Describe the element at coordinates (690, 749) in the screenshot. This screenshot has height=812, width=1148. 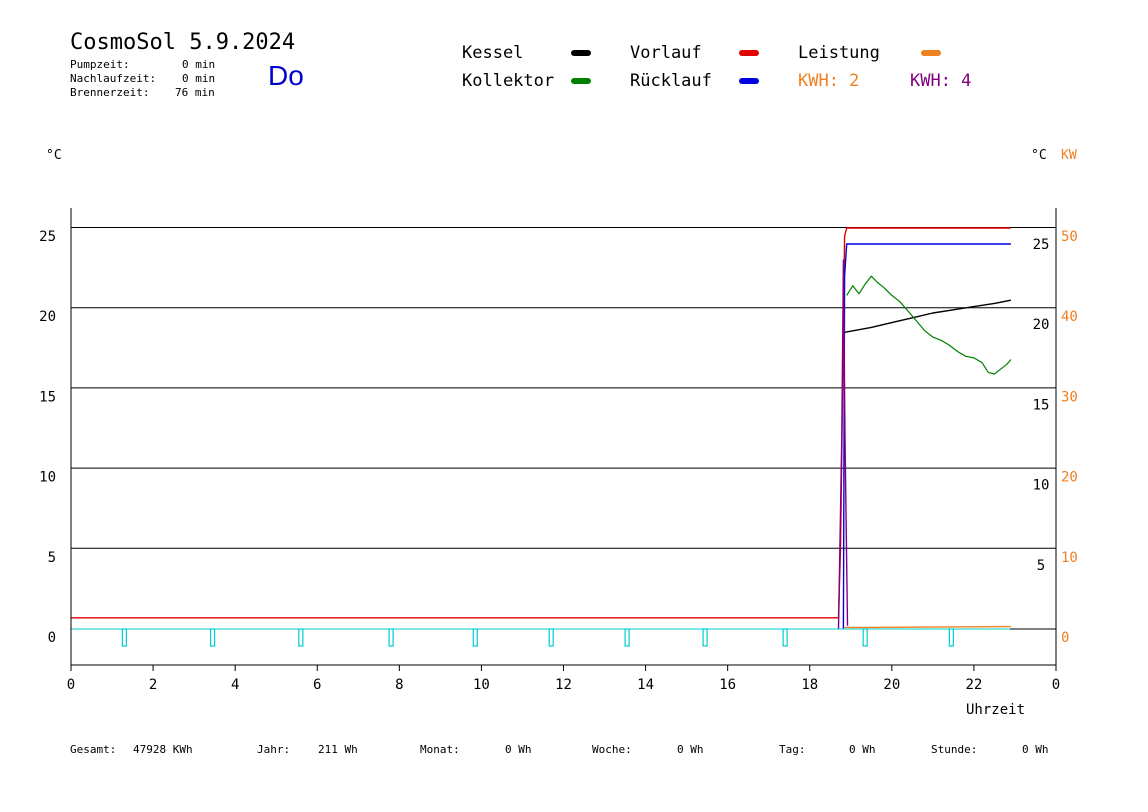
I see `footer-week-value: 0 Wh` at that location.